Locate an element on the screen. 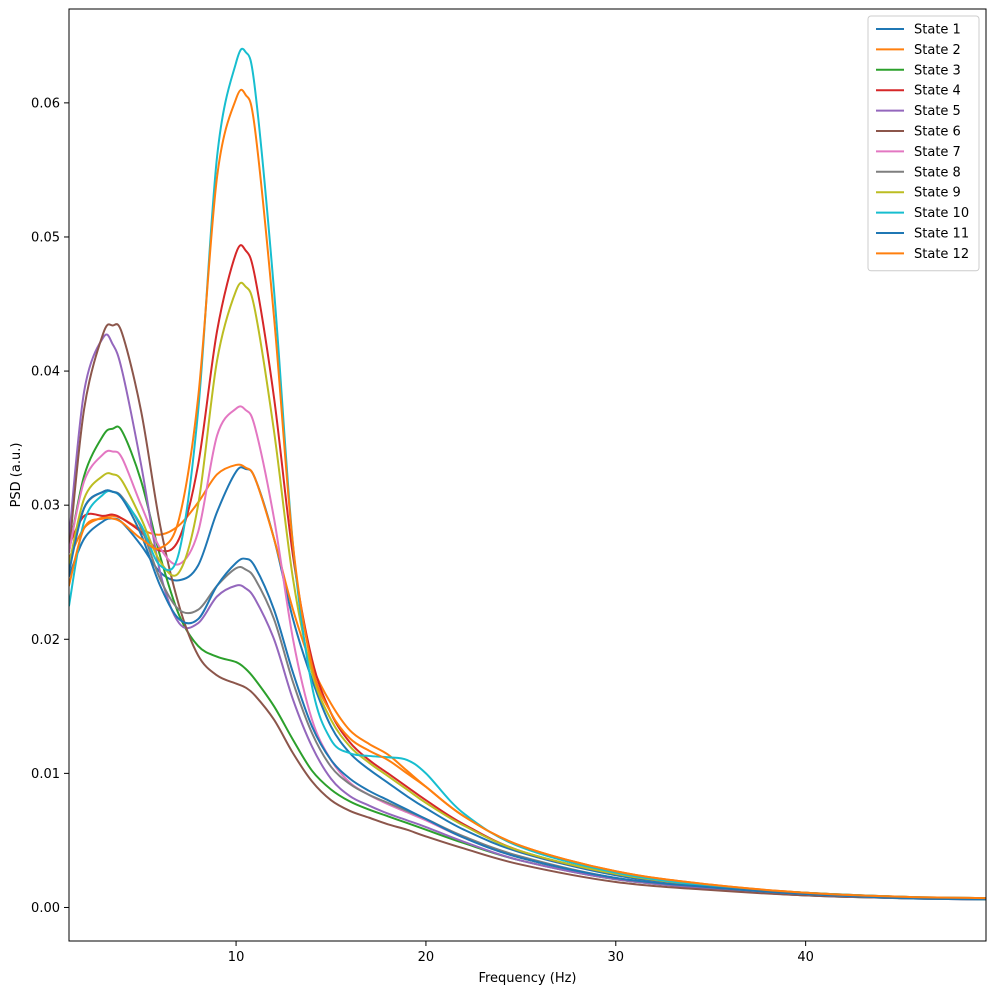  legend-label: State 8 is located at coordinates (937, 172).